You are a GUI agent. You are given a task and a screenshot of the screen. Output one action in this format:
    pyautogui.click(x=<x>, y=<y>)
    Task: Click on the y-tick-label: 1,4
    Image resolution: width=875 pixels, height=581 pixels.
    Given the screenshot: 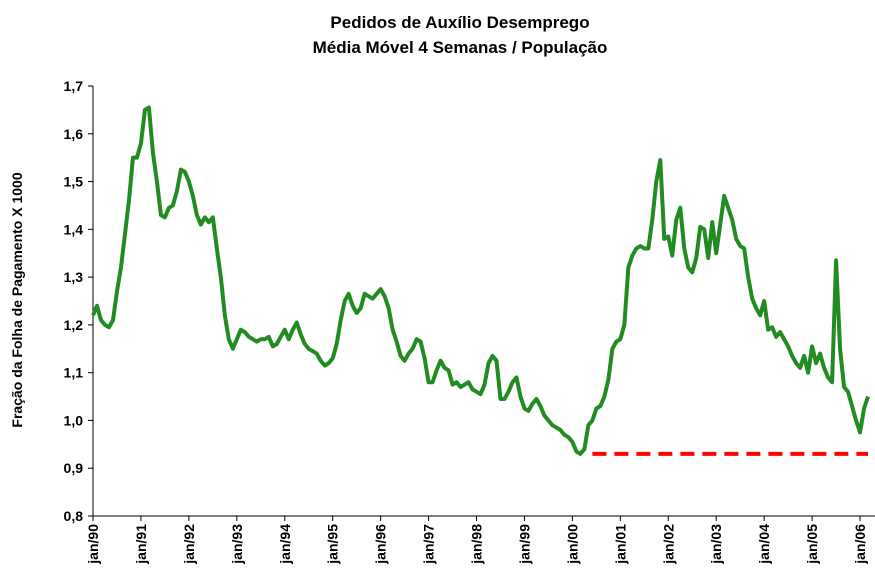 What is the action you would take?
    pyautogui.click(x=74, y=229)
    